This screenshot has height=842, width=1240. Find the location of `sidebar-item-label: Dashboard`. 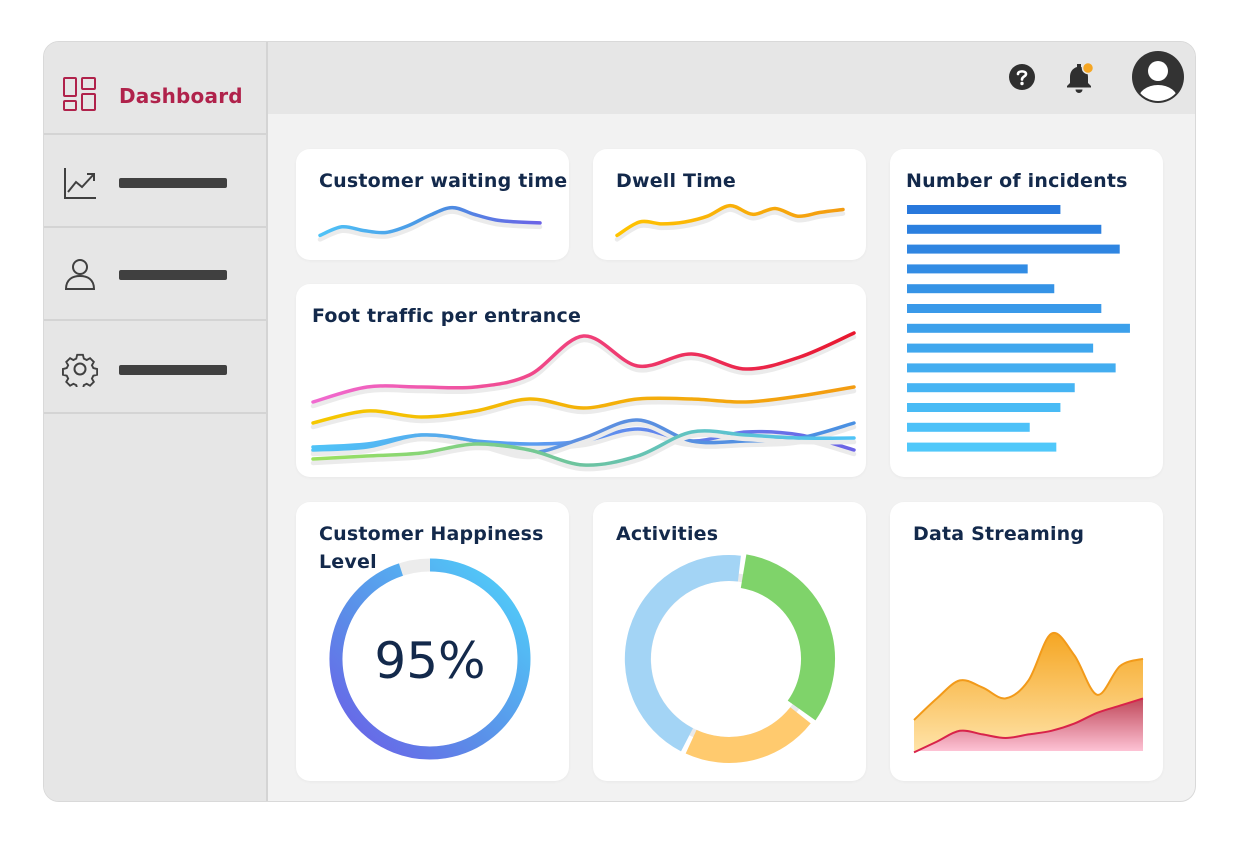

sidebar-item-label: Dashboard is located at coordinates (181, 96).